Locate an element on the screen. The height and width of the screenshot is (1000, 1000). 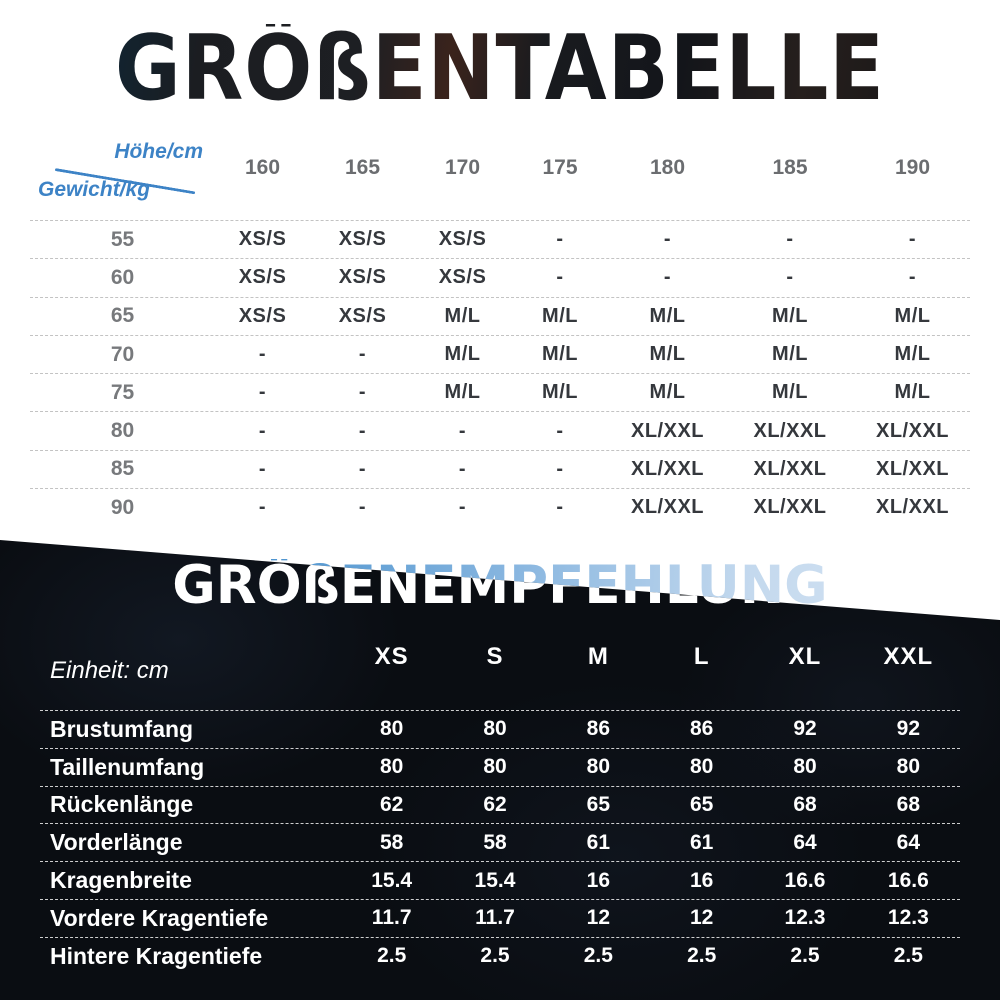
measurement-value: 61 is located at coordinates (598, 842).